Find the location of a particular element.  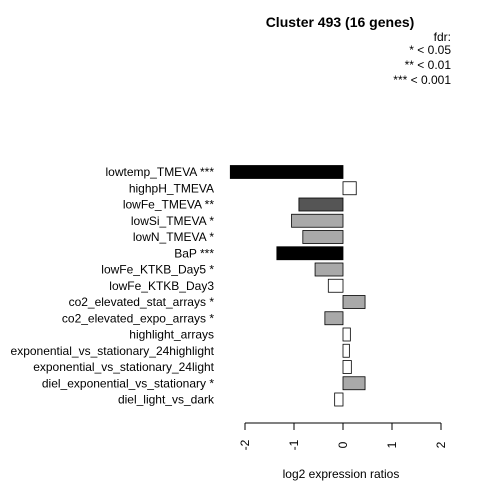

chart-title: Cluster 493 (16 genes) is located at coordinates (340, 22).